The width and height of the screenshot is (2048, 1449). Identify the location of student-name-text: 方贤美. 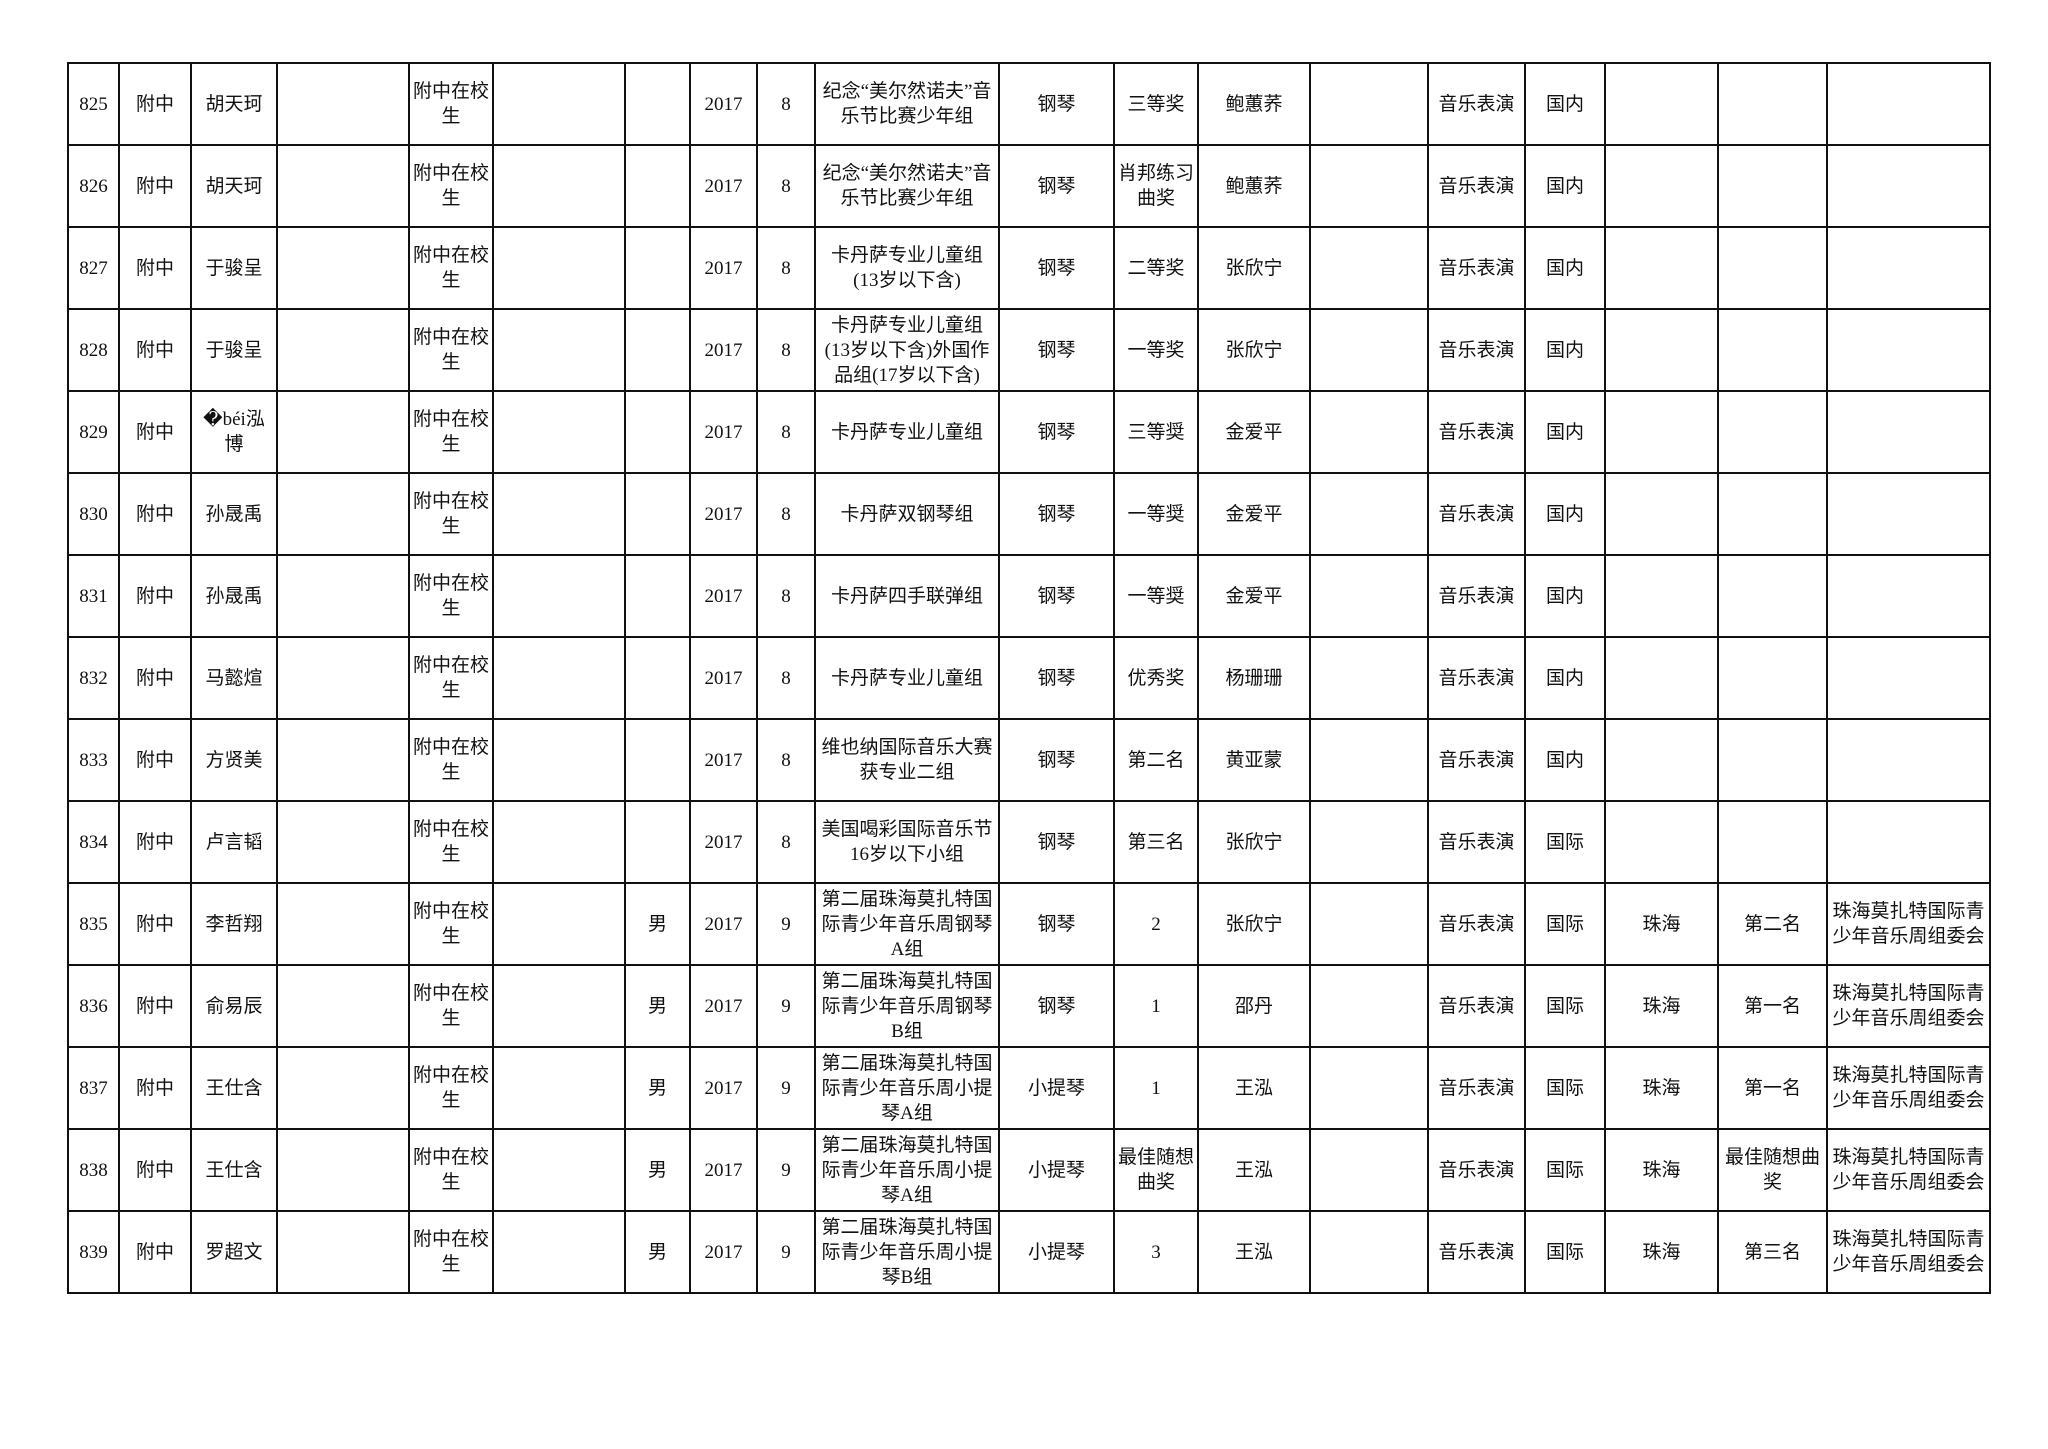
(234, 760).